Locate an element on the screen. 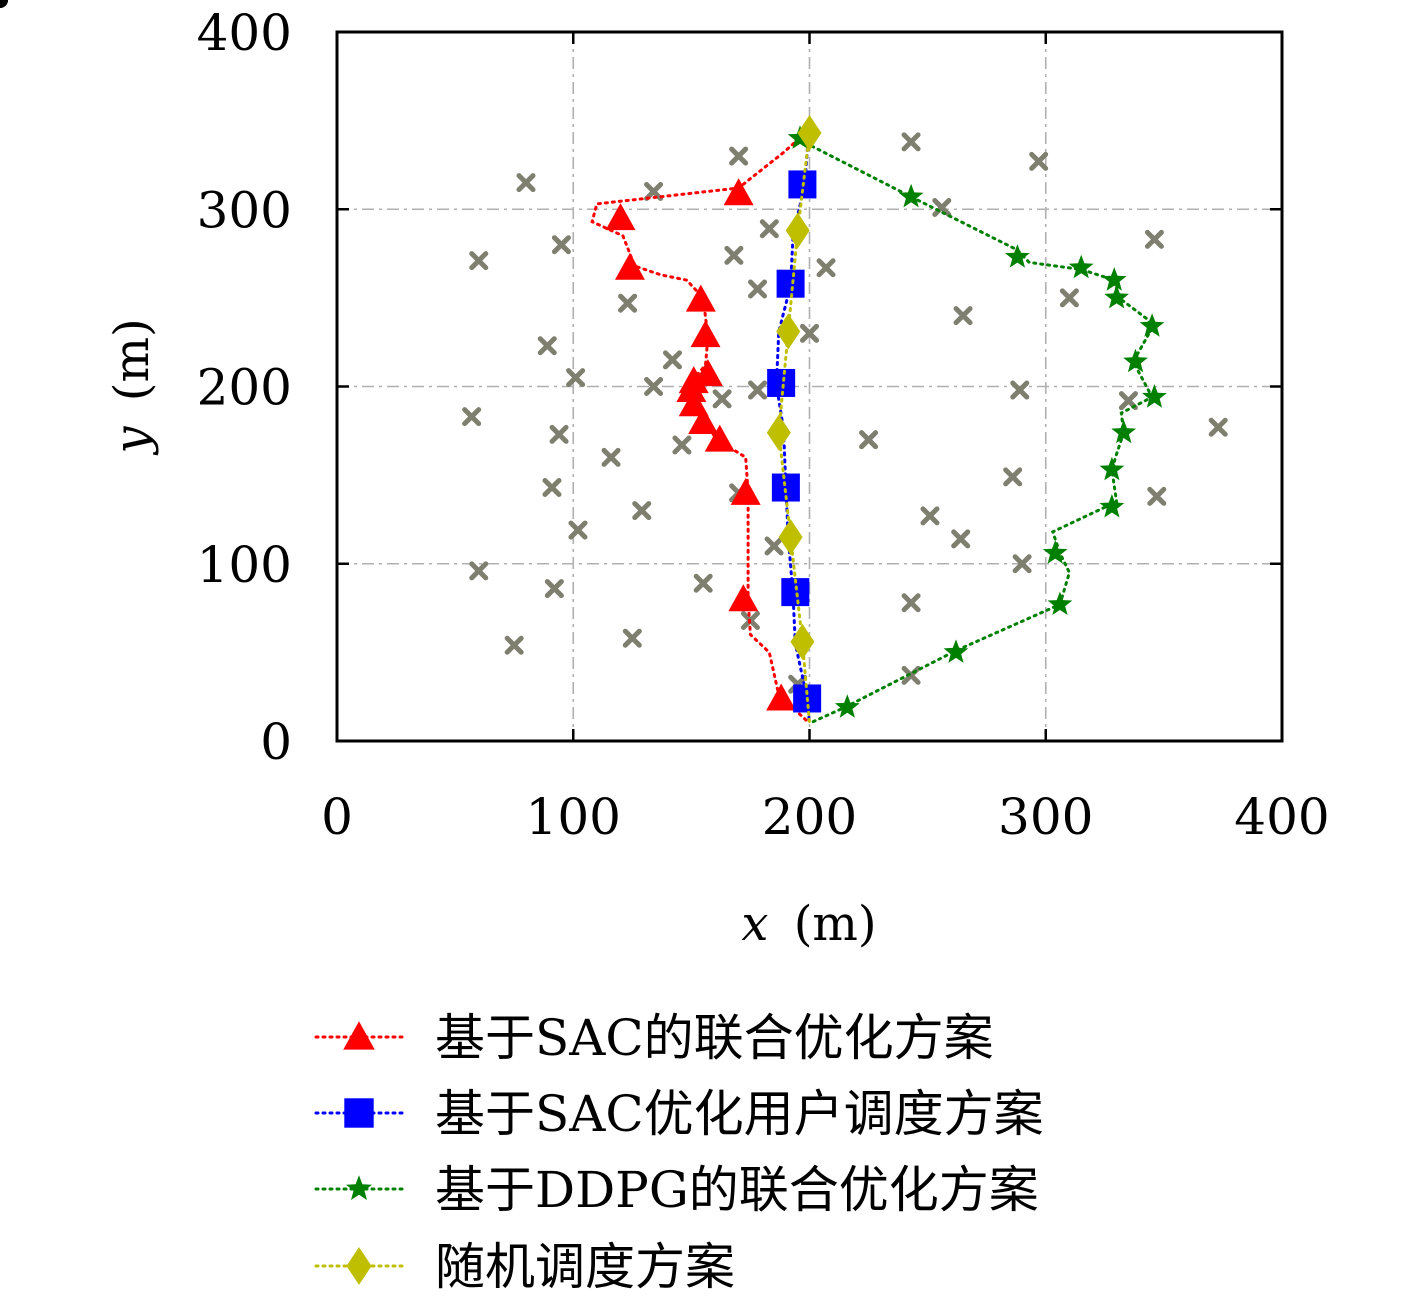  legend-label: 基于SAC优化用户调度方案 is located at coordinates (739, 1114).